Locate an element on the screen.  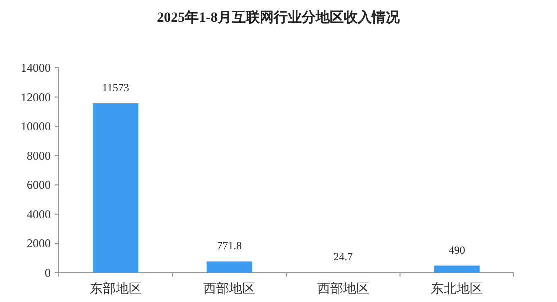
y-tick-label: 4000 is located at coordinates (39, 214).